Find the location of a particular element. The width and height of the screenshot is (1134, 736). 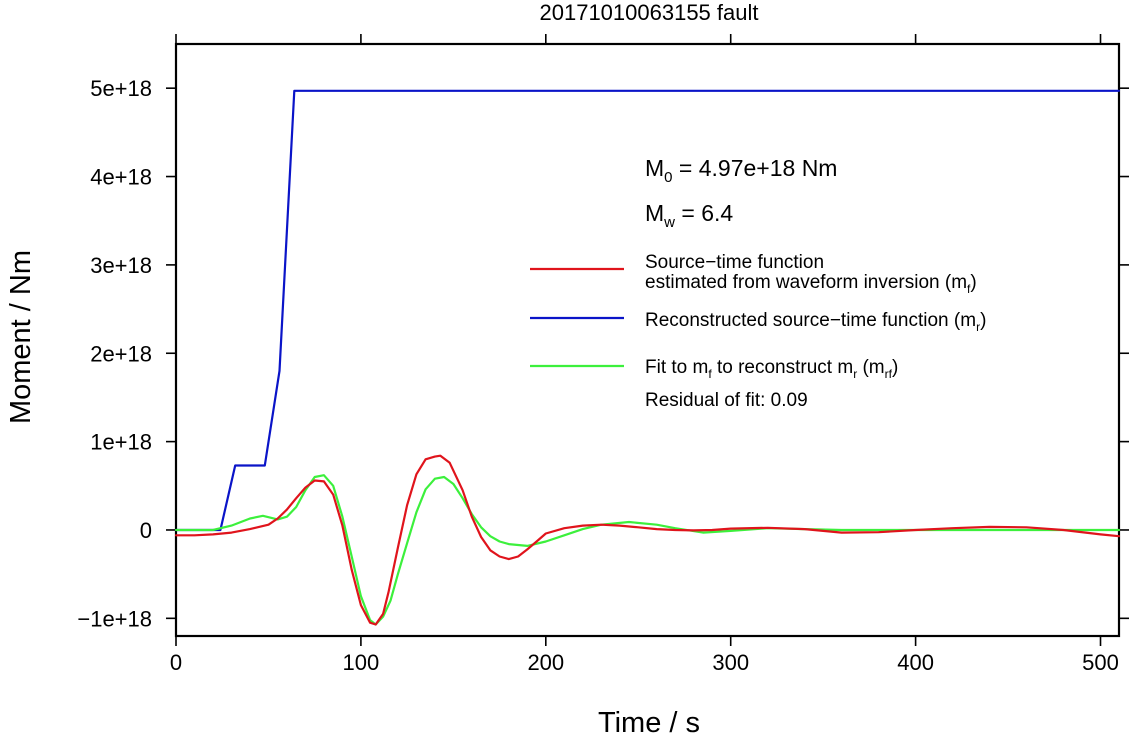

y-tick-label: 2e+18 is located at coordinates (121, 353).